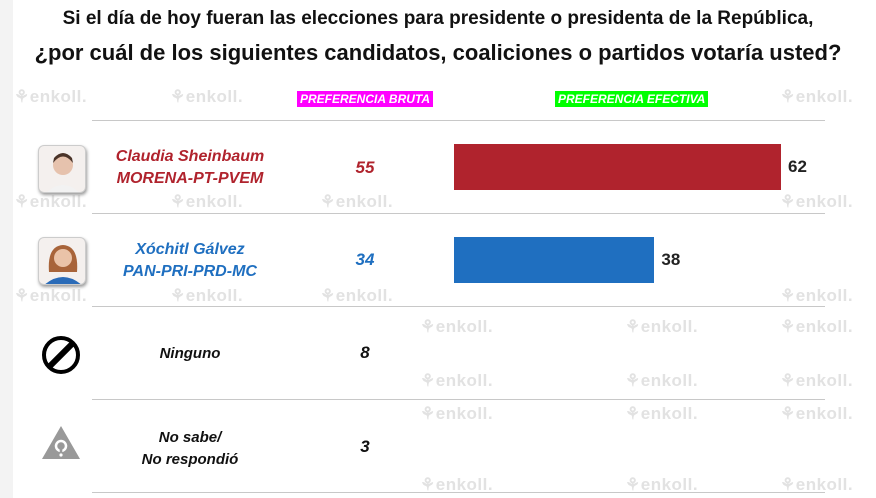  I want to click on header-preferencia-bruta: PREFERENCIA BRUTA, so click(365, 99).